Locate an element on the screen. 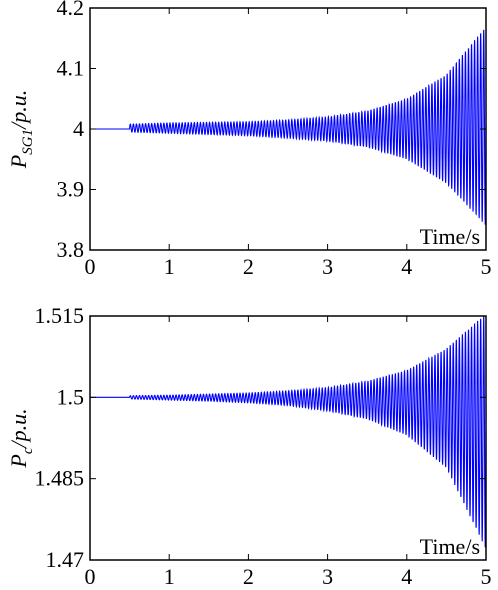  y-tick-label: 3.9 is located at coordinates (71, 189).